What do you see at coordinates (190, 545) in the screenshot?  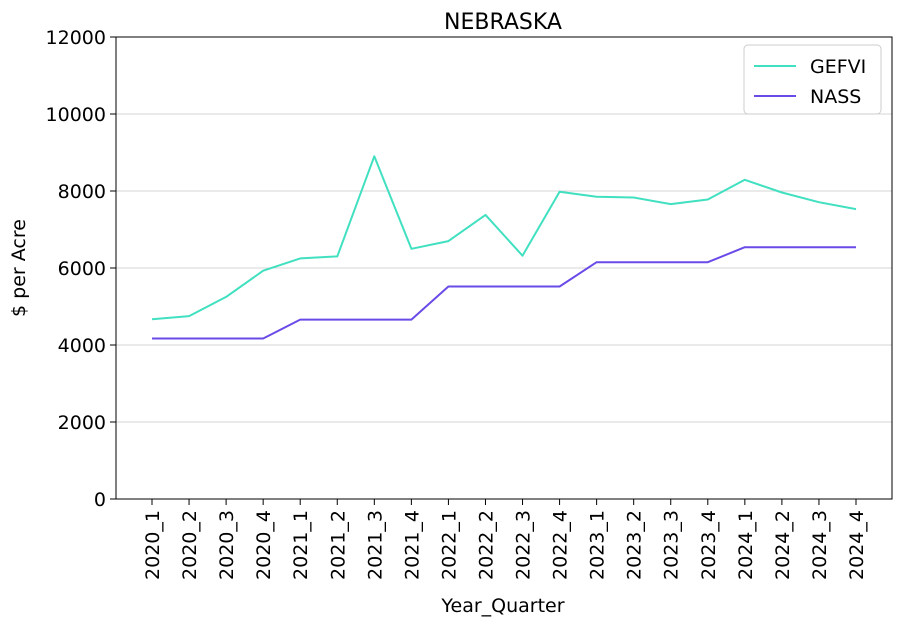 I see `x-tick-label: 2020_2` at bounding box center [190, 545].